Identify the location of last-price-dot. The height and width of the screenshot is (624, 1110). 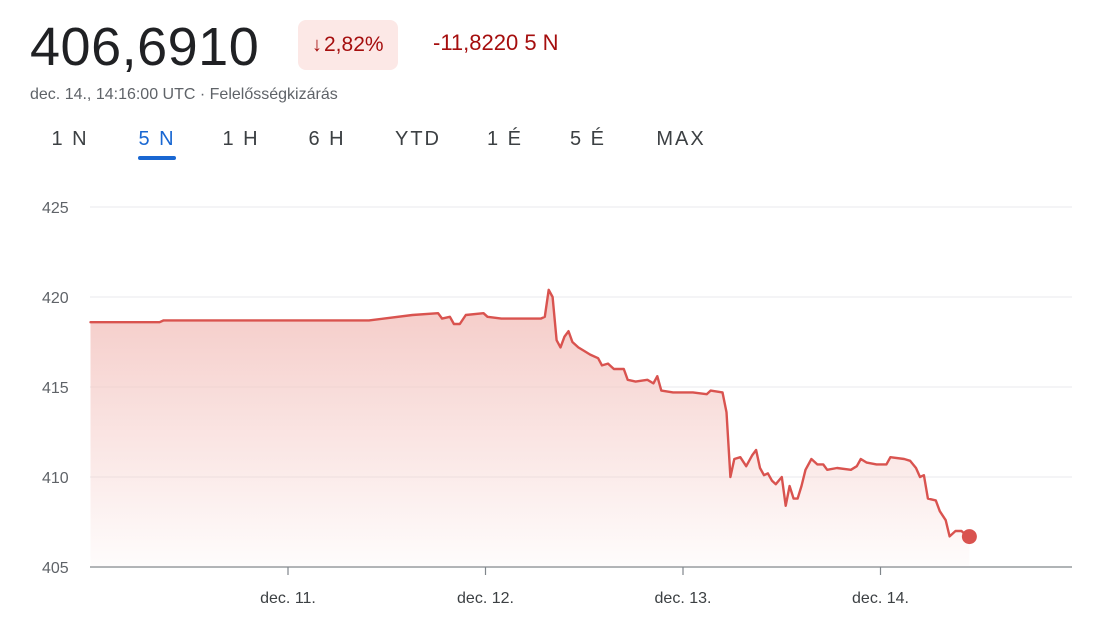
(969, 537).